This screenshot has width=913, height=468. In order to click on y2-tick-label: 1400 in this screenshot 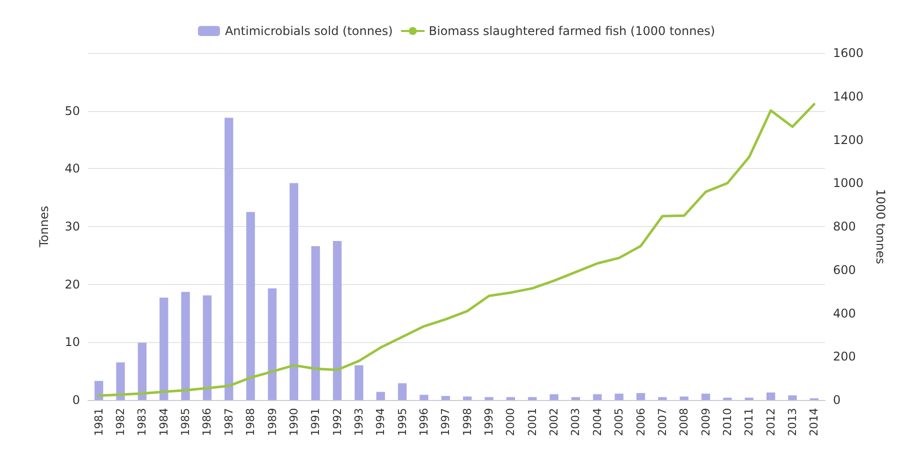, I will do `click(848, 96)`.